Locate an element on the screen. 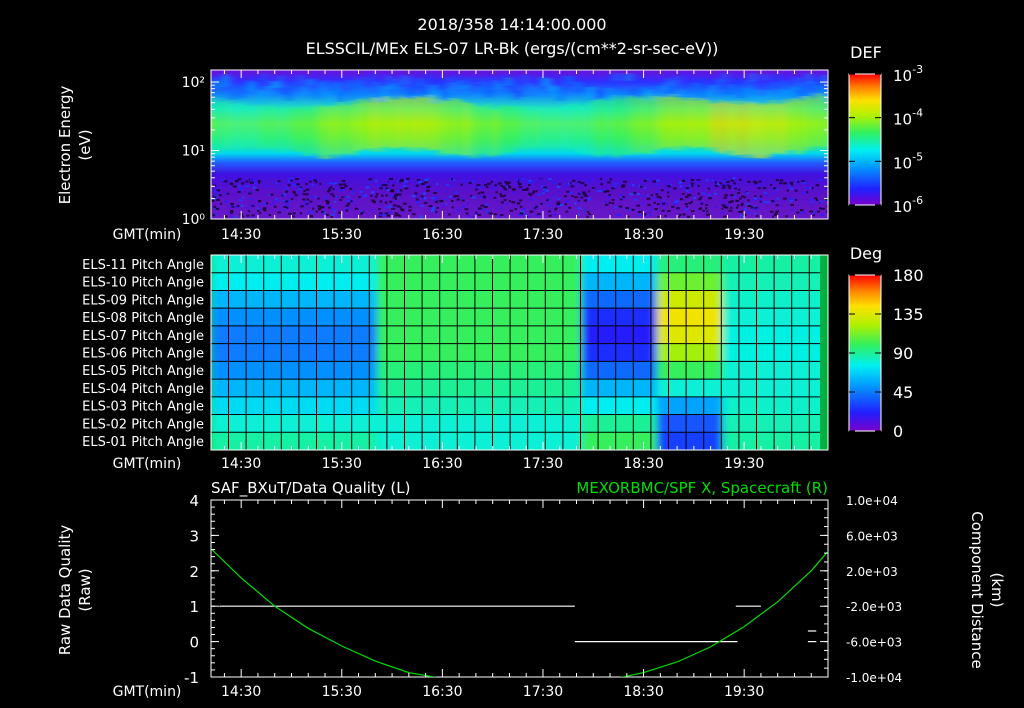 This screenshot has height=708, width=1024. time-tick-label: 15:30 is located at coordinates (342, 464).